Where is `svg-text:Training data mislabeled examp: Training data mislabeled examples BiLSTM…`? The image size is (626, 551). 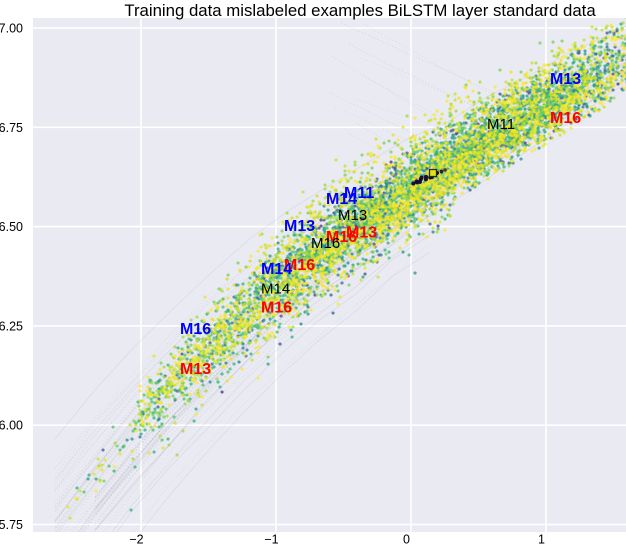 svg-text:Training data mislabeled examp: Training data mislabeled examples BiLSTM… is located at coordinates (360, 10).